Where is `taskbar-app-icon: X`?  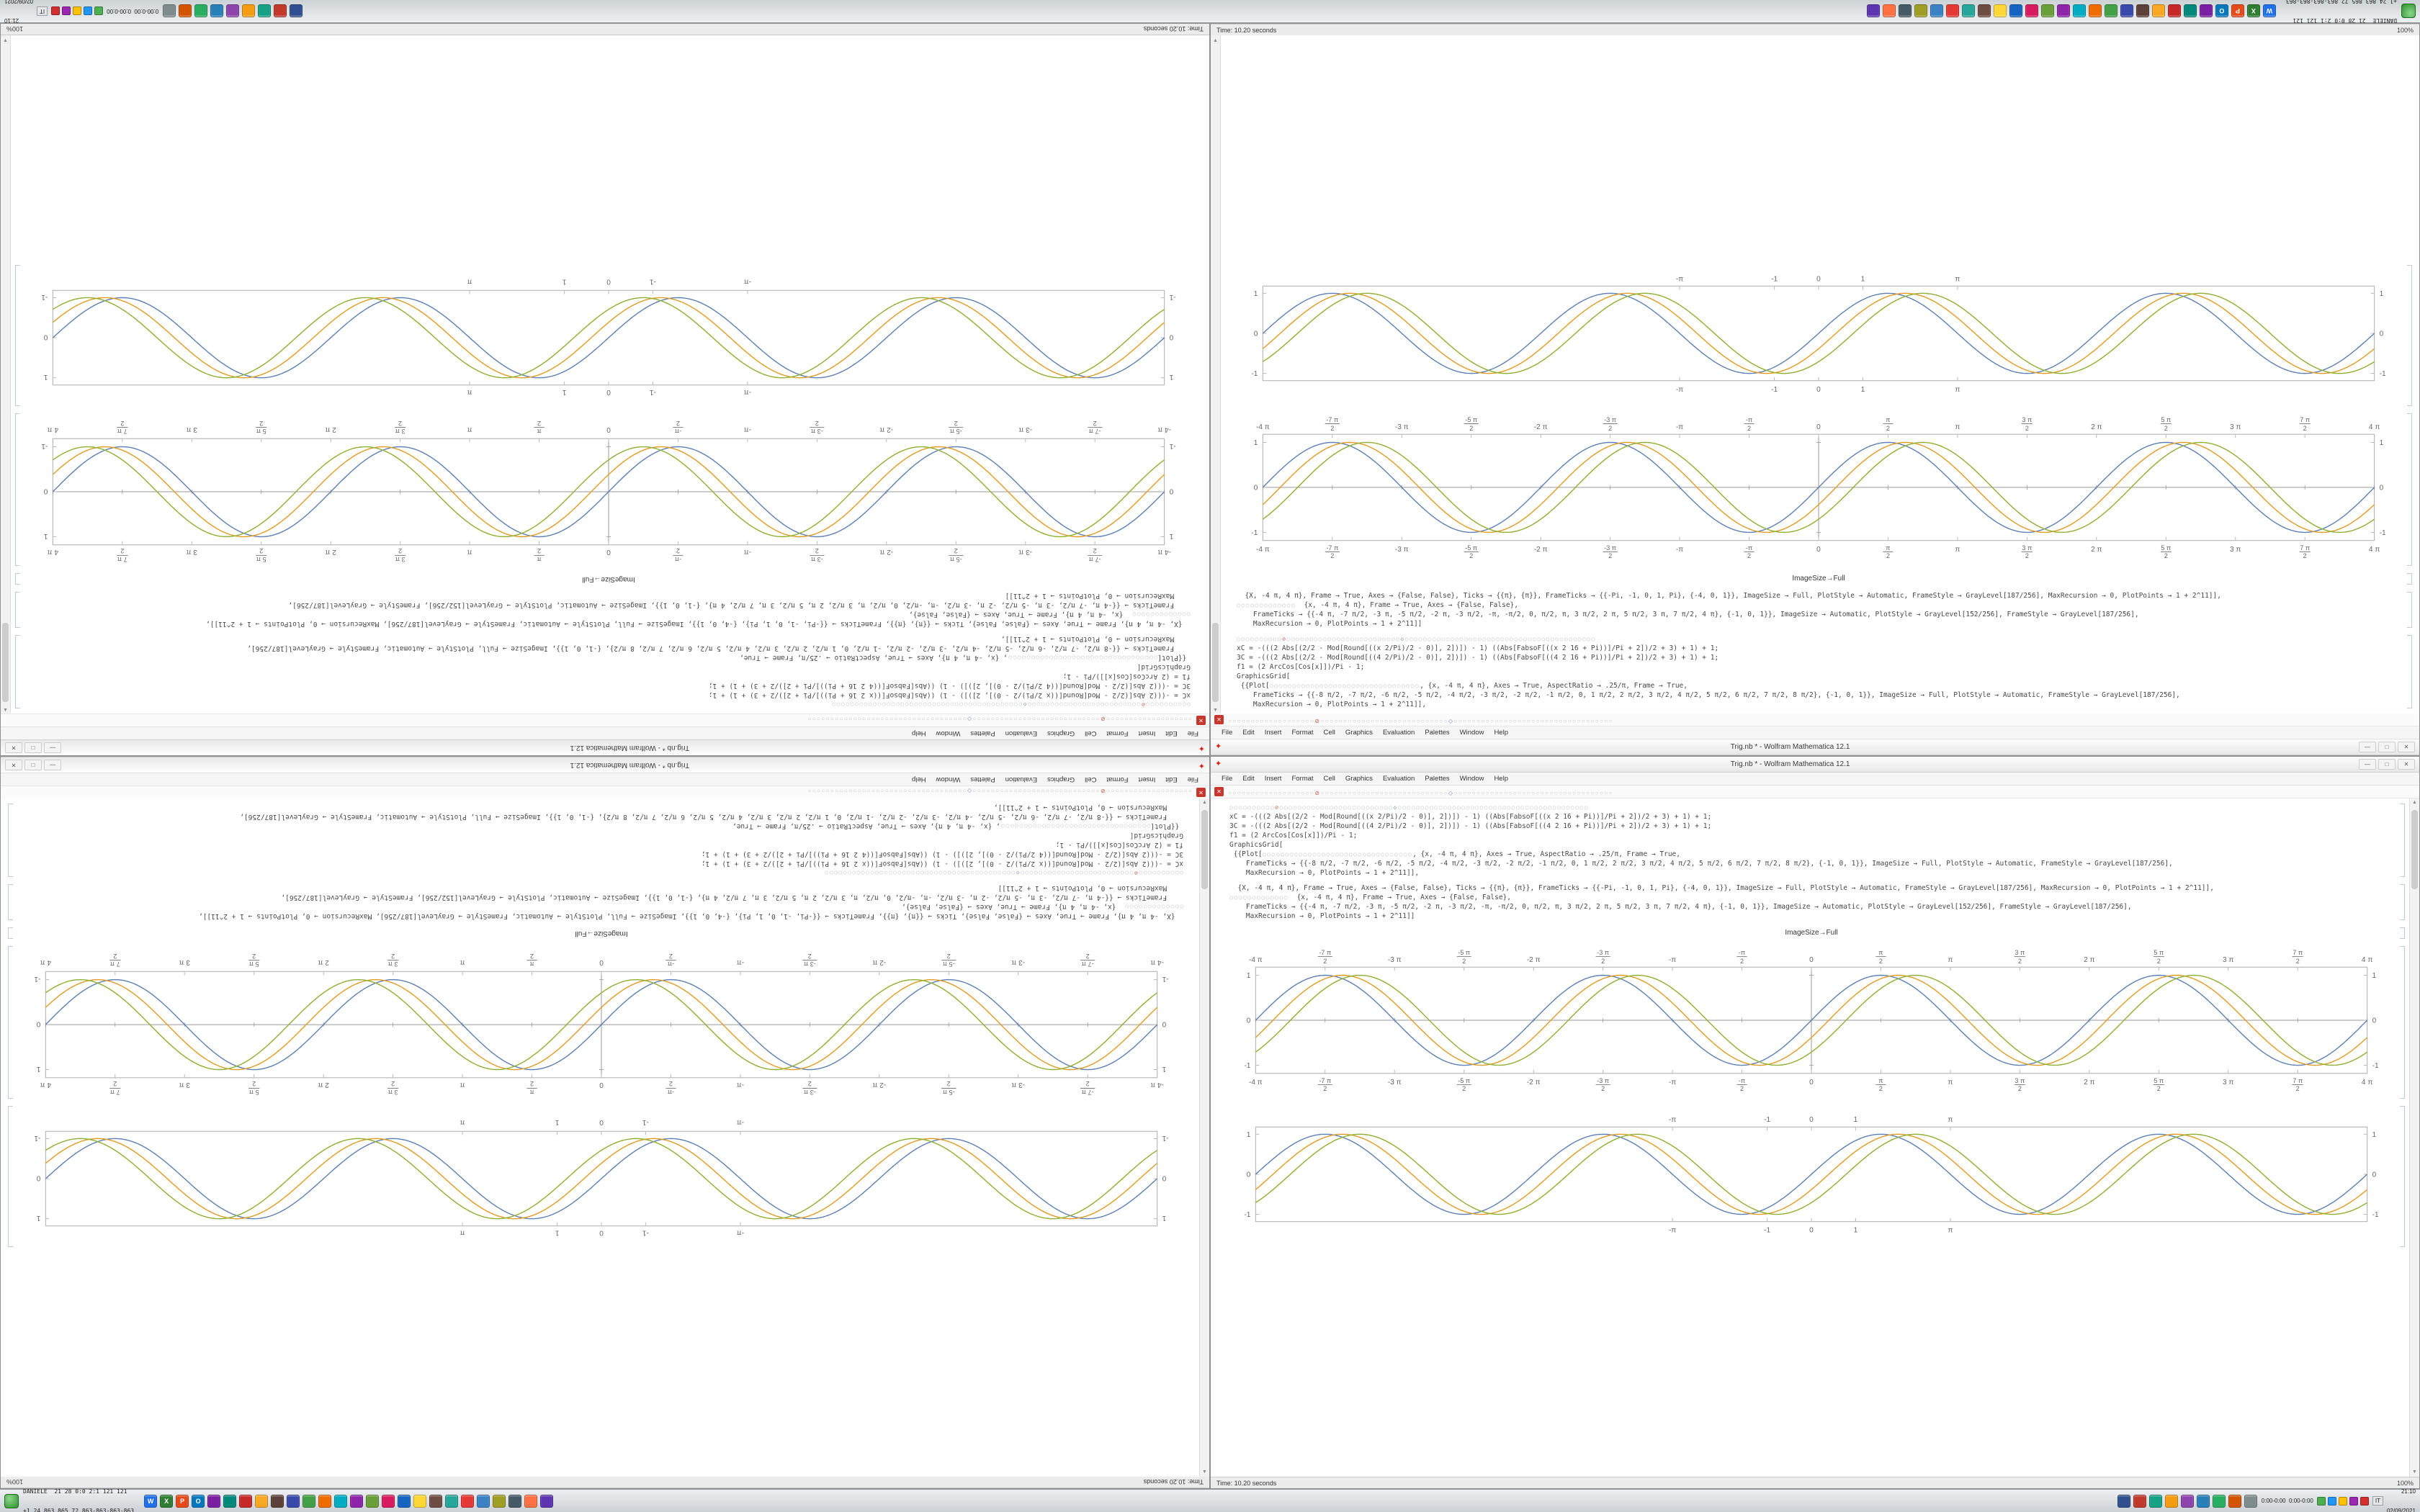
taskbar-app-icon: X is located at coordinates (167, 1501).